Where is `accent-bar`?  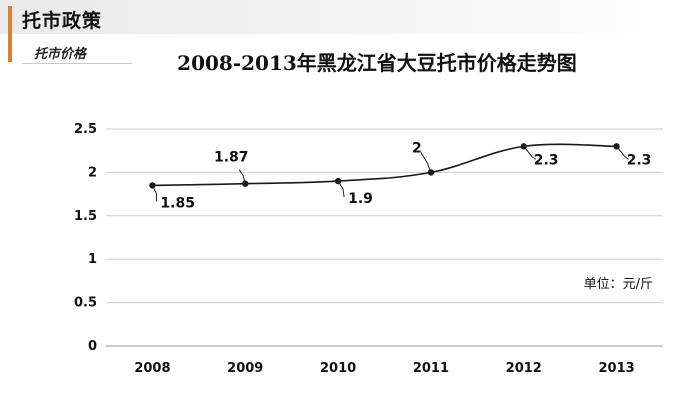
accent-bar is located at coordinates (10, 34).